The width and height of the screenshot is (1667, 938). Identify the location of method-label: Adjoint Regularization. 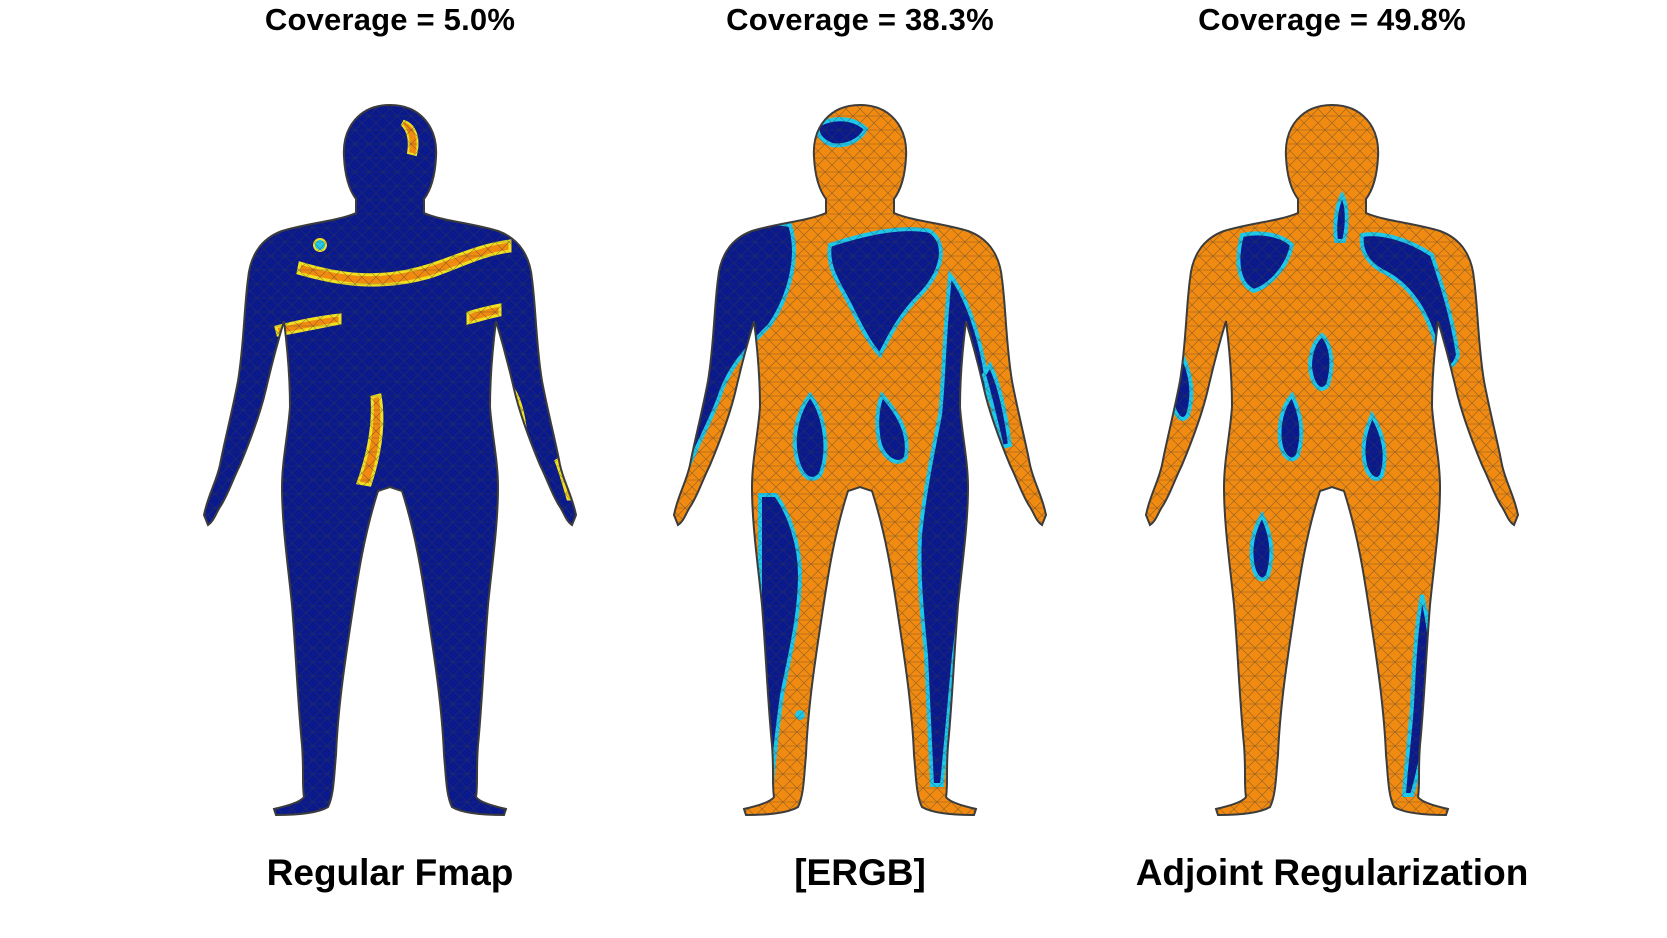
(1332, 872).